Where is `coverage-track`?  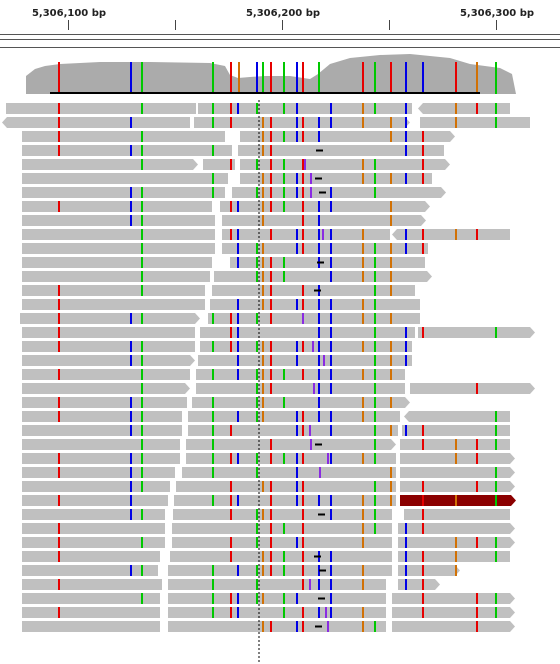 coverage-track is located at coordinates (280, 73).